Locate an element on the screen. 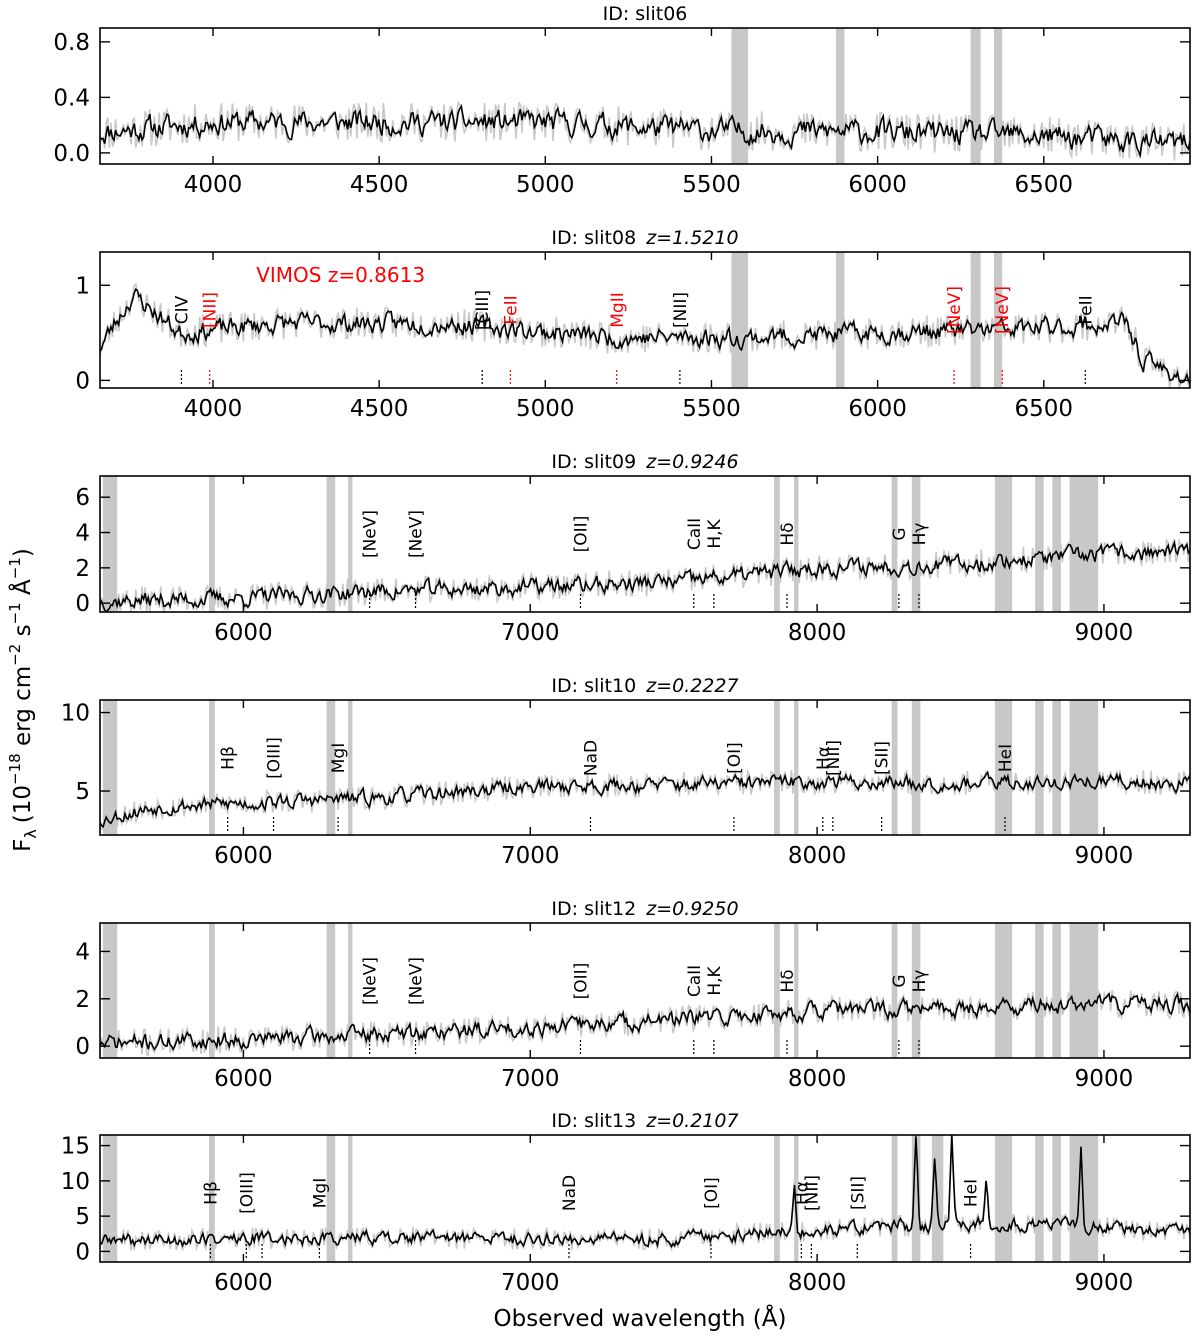 Image resolution: width=1200 pixels, height=1338 pixels. y-axis-title-exp1: −1 is located at coordinates (15, 613).